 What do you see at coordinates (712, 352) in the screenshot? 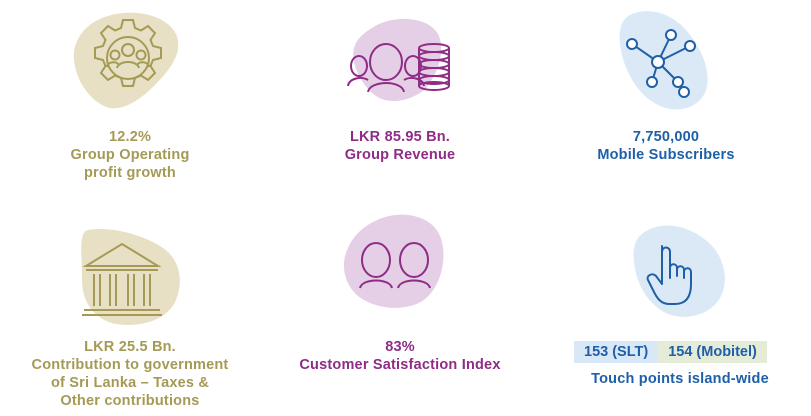
I see `mobitel-touch-points-badge: 154 (Mobitel)` at bounding box center [712, 352].